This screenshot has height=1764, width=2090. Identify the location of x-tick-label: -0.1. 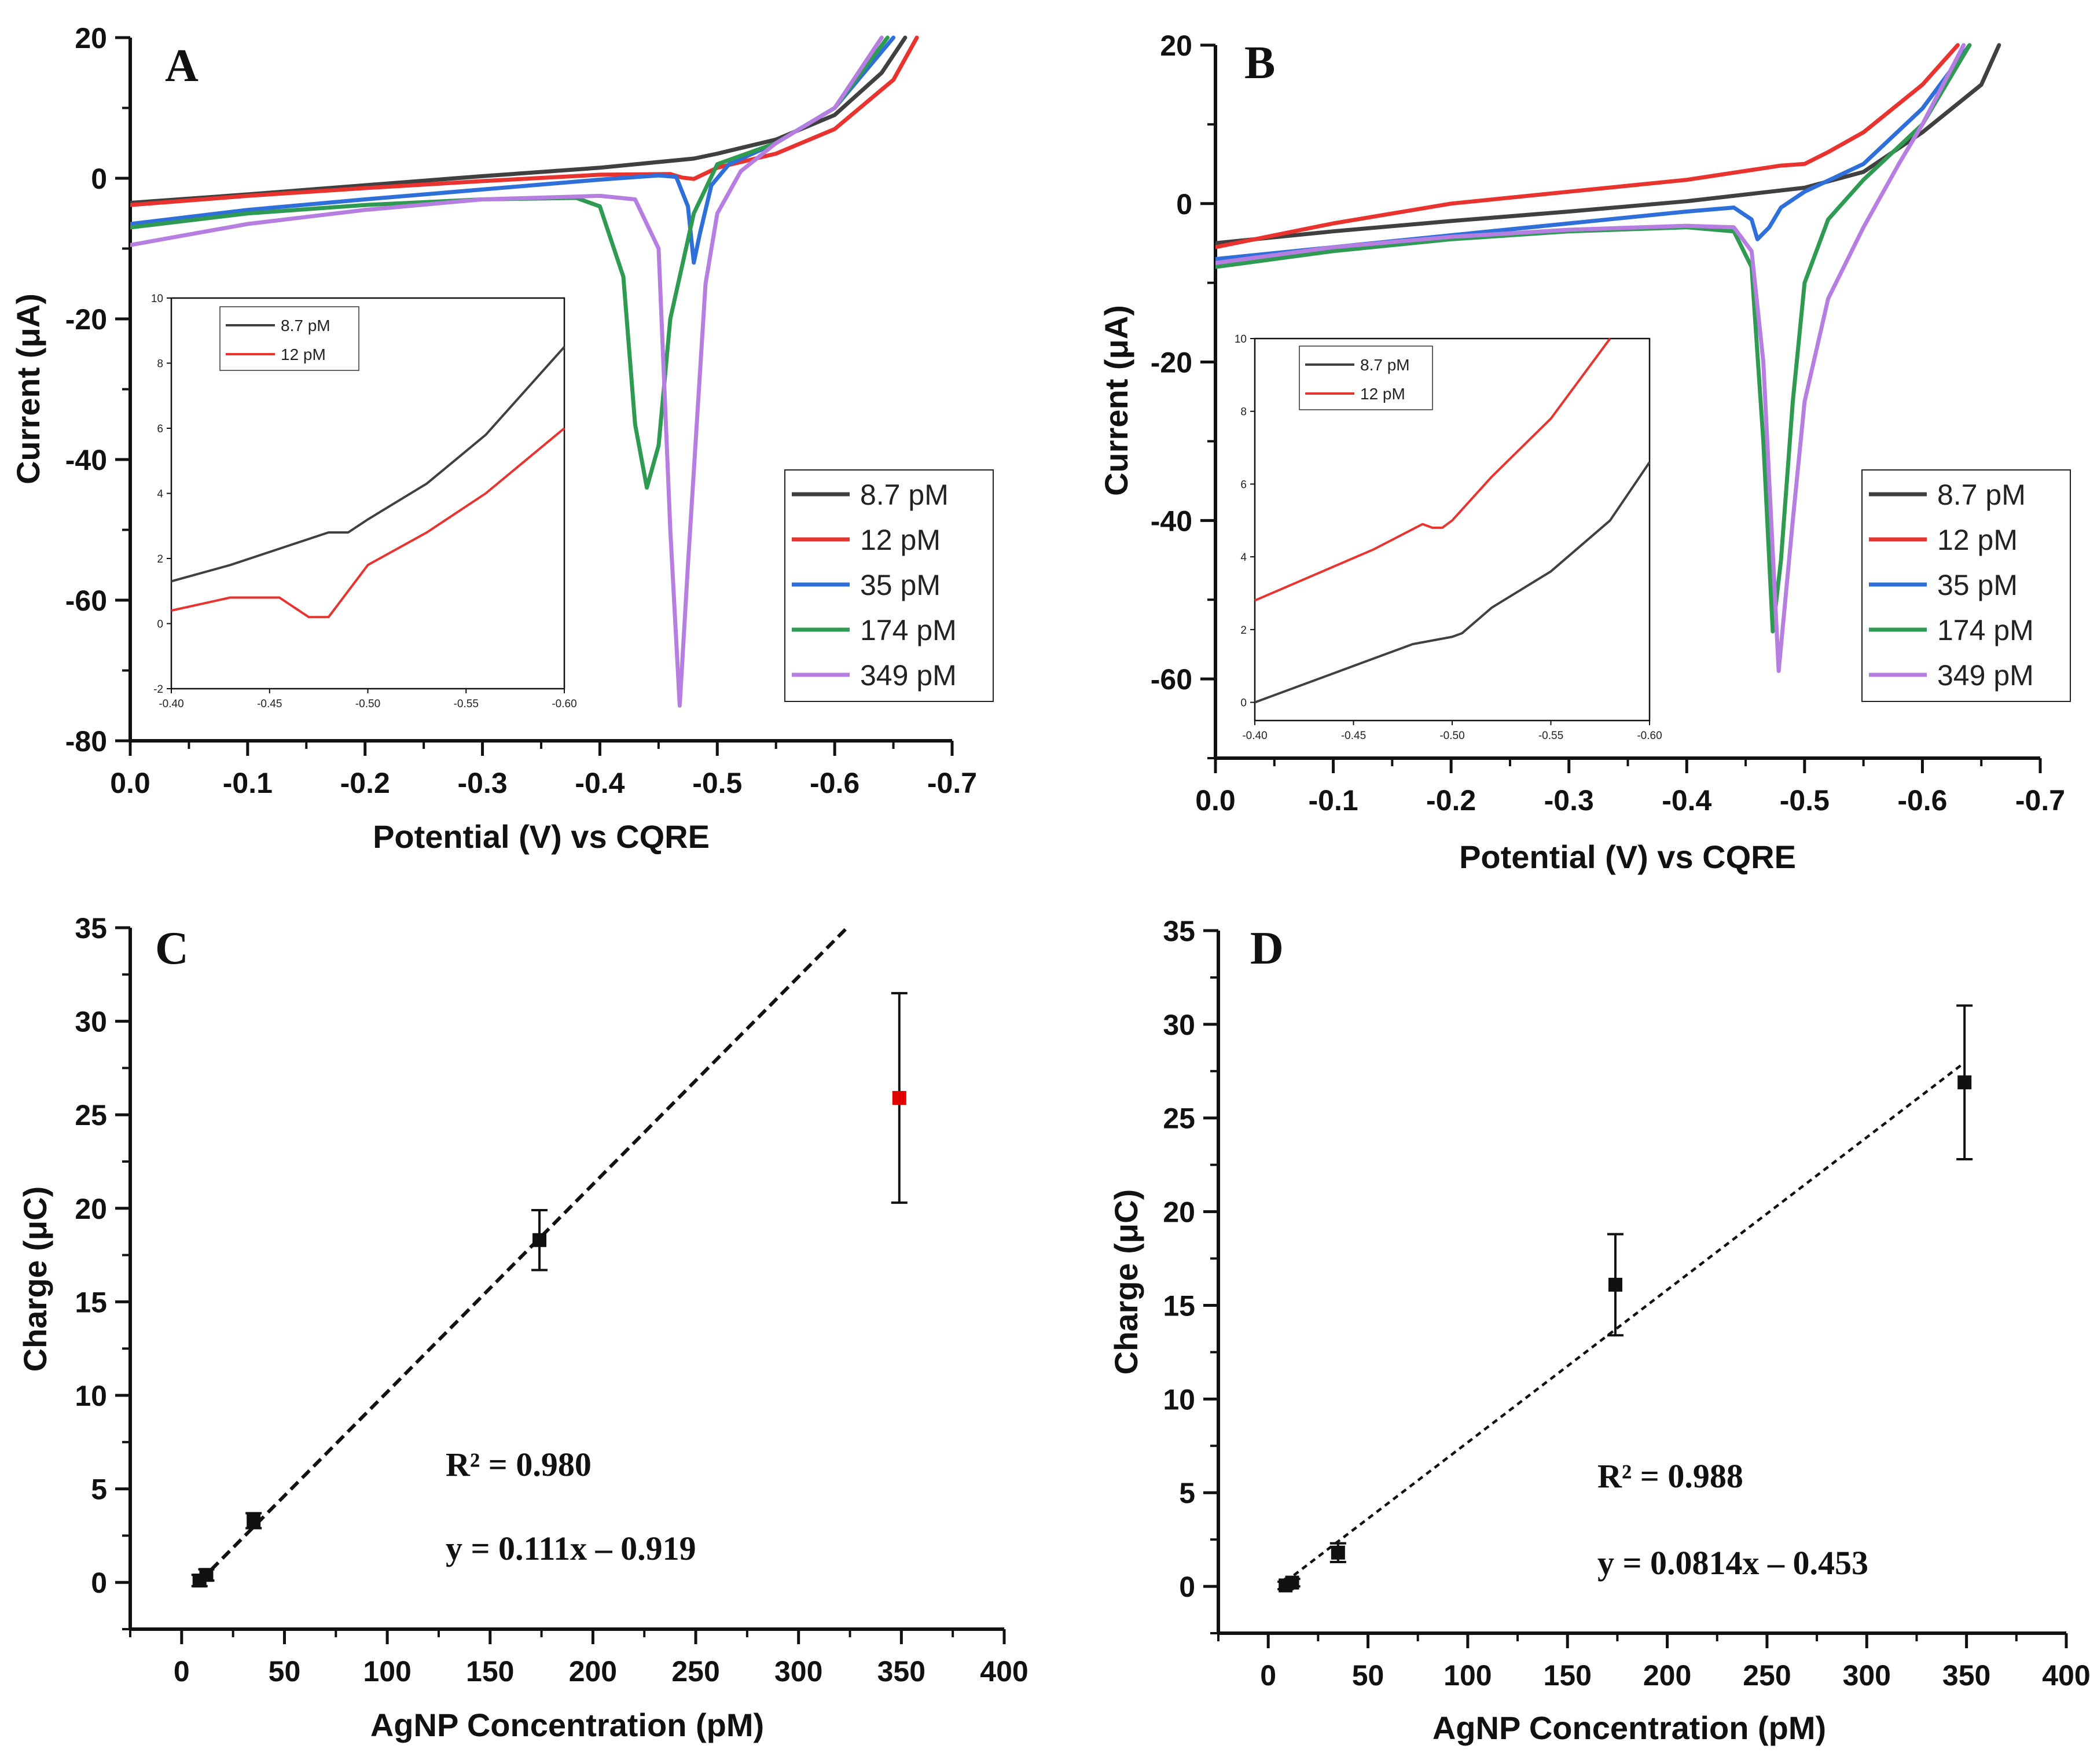
(1333, 800).